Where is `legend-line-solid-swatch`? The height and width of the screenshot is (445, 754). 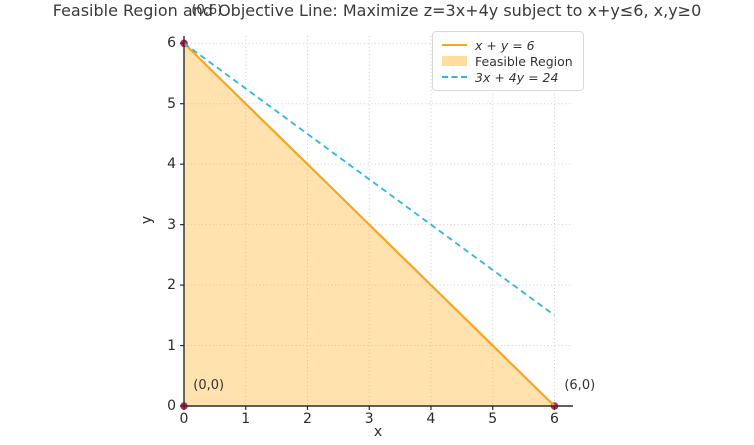 legend-line-solid-swatch is located at coordinates (454, 45).